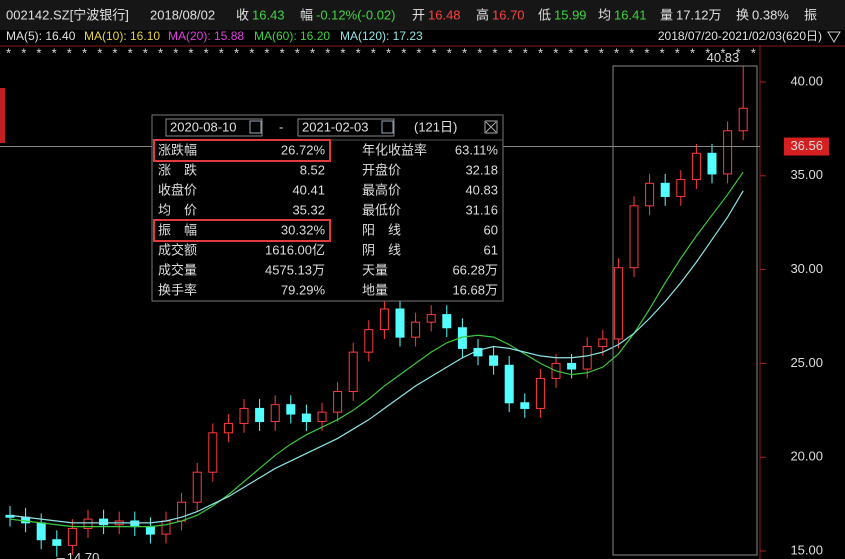 The width and height of the screenshot is (845, 559). Describe the element at coordinates (806, 80) in the screenshot. I see `y-tick-label: 40.00` at that location.